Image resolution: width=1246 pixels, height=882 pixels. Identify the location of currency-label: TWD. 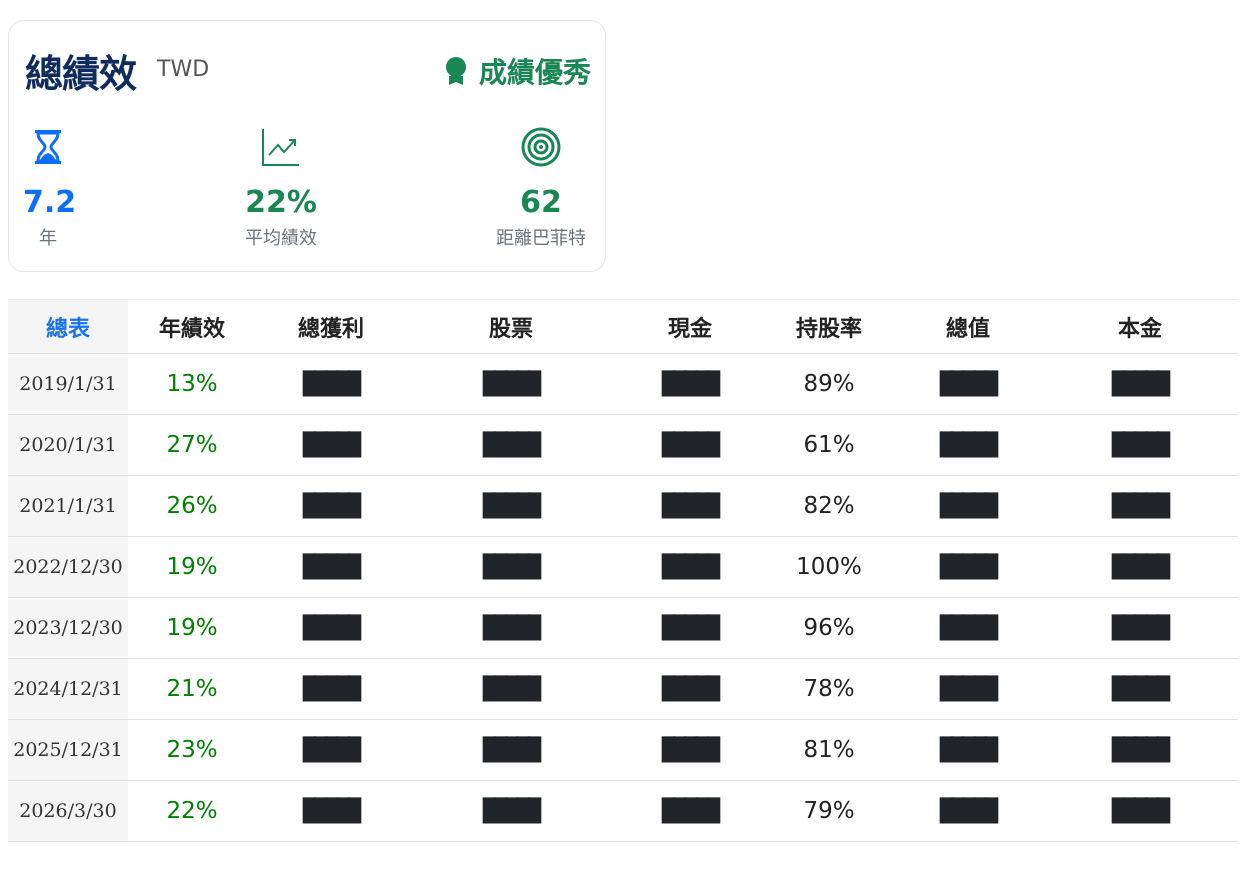
(183, 69).